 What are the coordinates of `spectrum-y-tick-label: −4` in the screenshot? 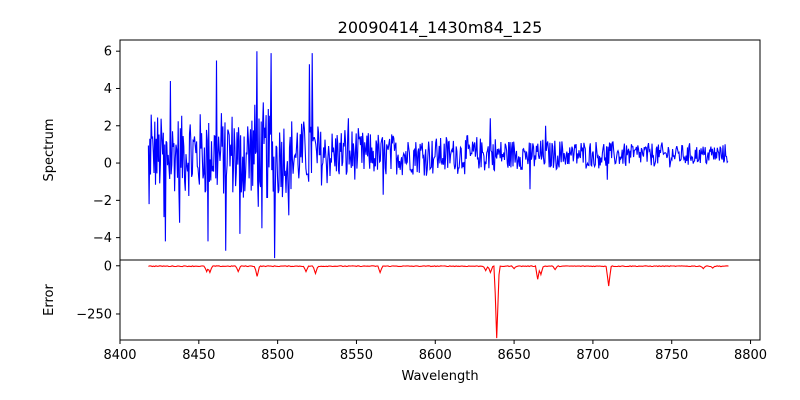 It's located at (102, 238).